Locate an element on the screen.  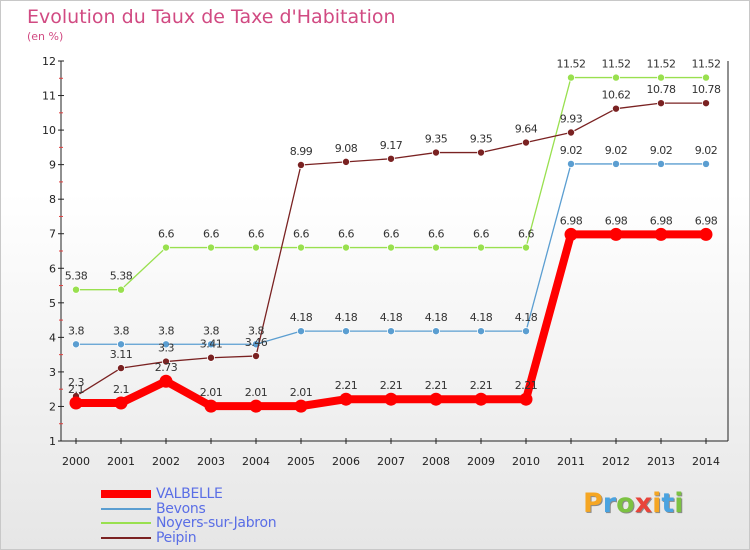
data-label-peipin: 8.99 is located at coordinates (301, 151).